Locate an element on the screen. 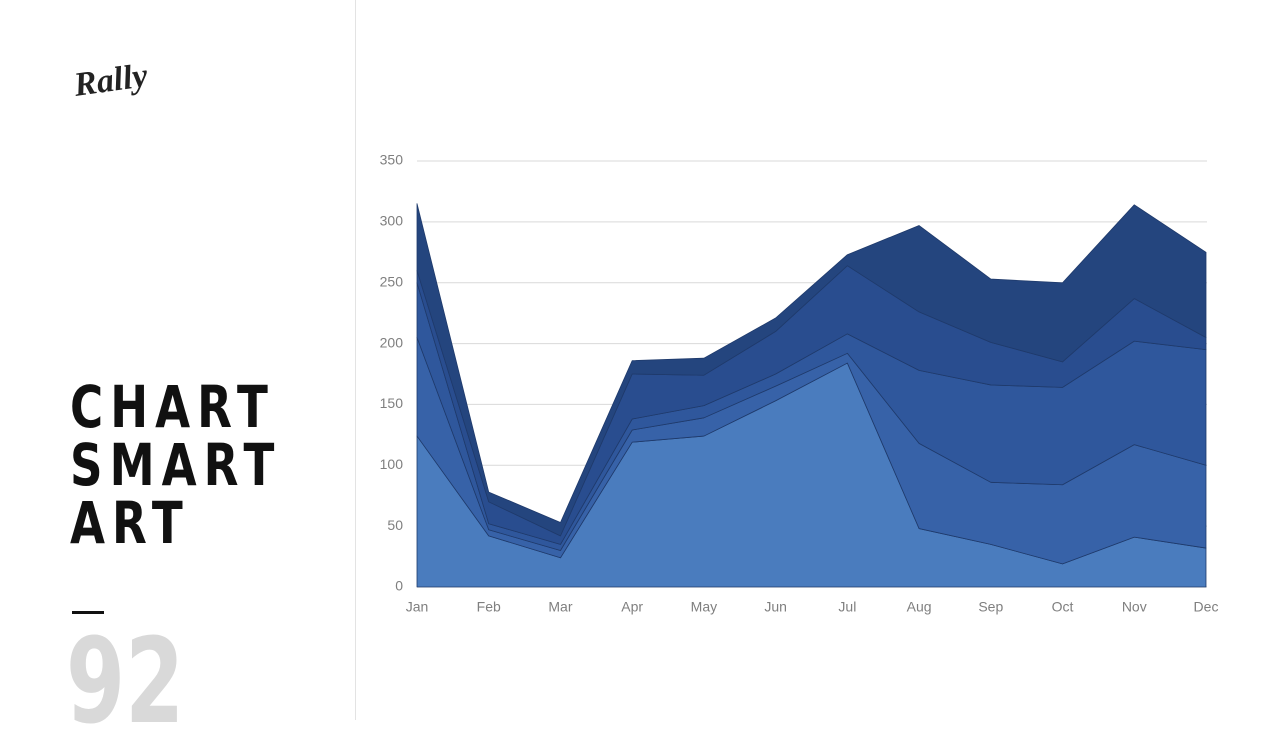  slide-title: CHART SMART ART is located at coordinates (175, 465).